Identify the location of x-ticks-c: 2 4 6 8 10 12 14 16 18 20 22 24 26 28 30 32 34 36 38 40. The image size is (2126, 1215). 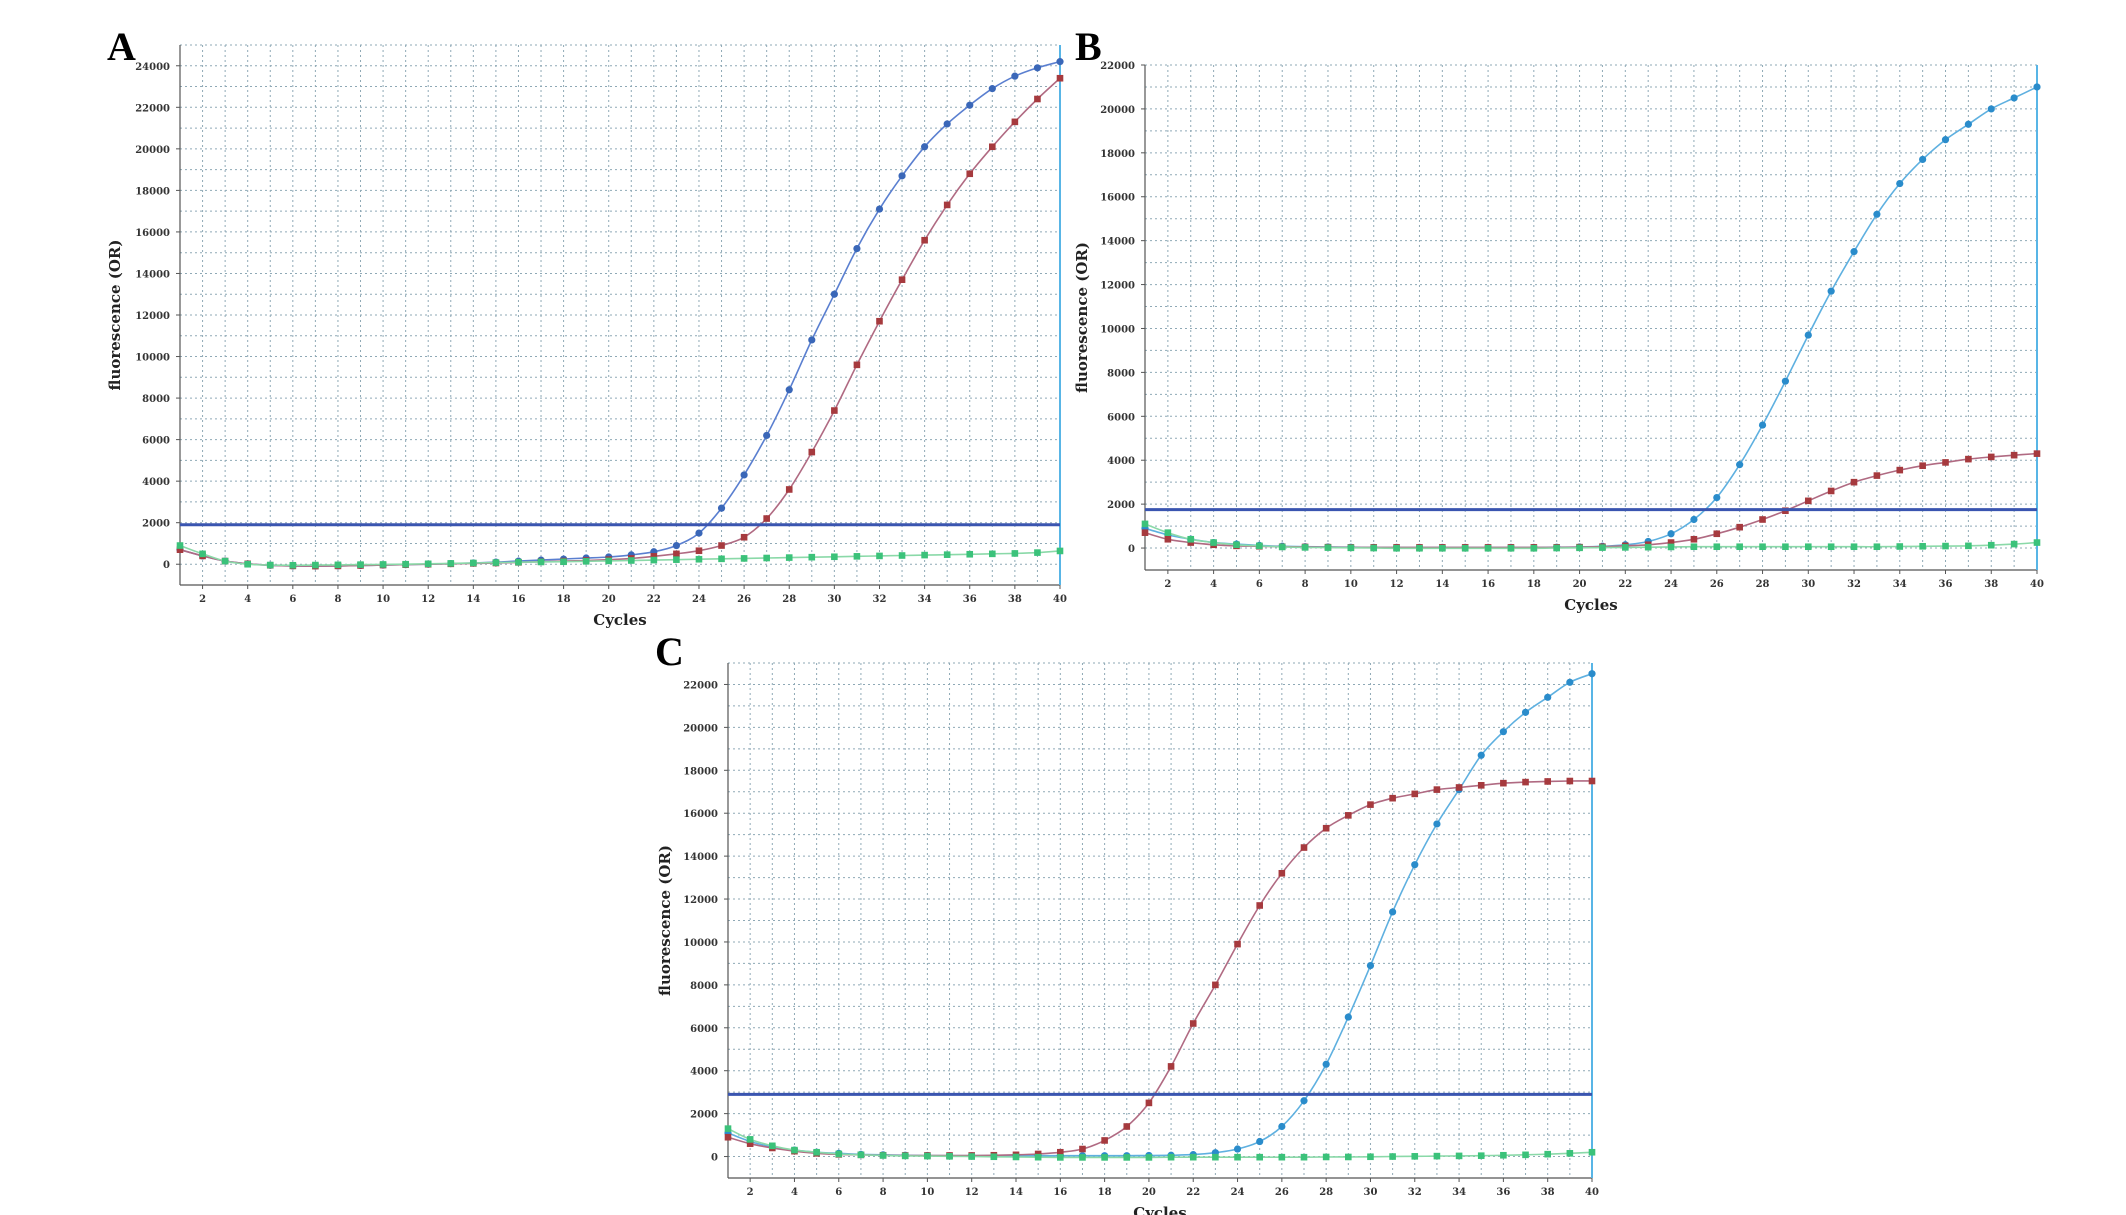
(1173, 1188).